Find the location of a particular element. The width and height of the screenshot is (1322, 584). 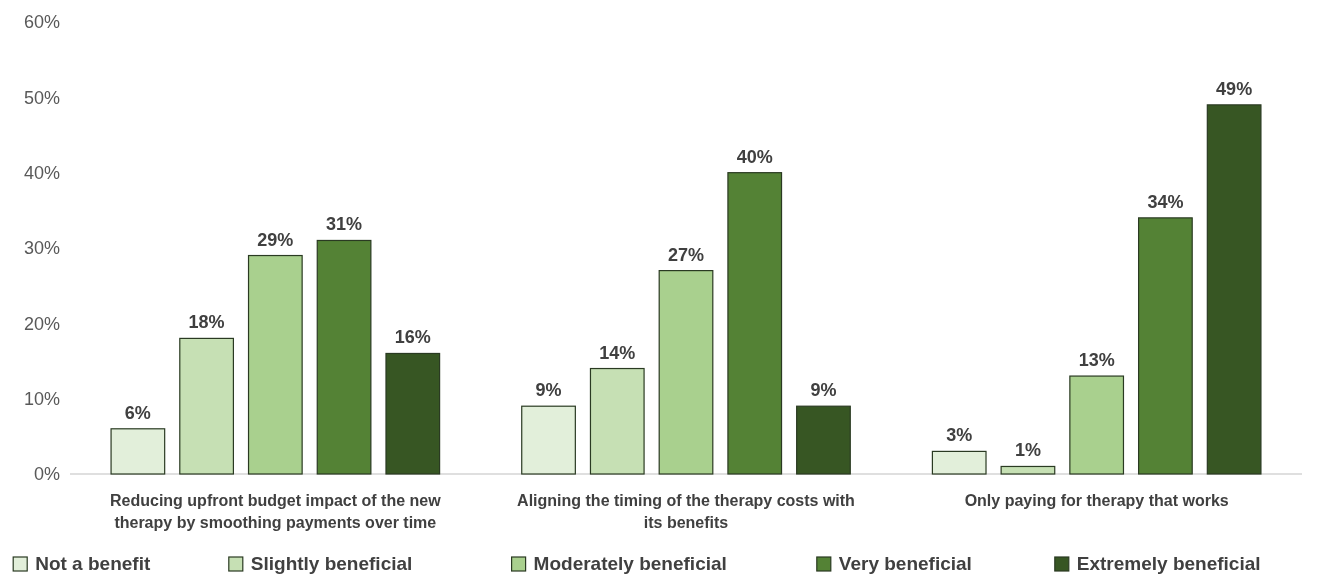

data-label: 31% is located at coordinates (344, 224).